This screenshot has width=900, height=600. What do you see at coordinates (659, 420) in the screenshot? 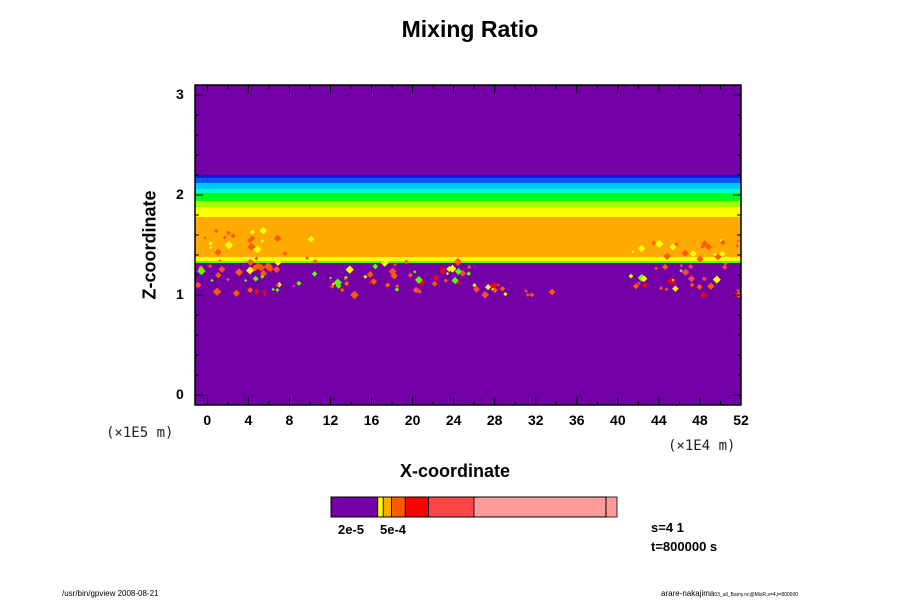
I see `x-tick-label: 44` at bounding box center [659, 420].